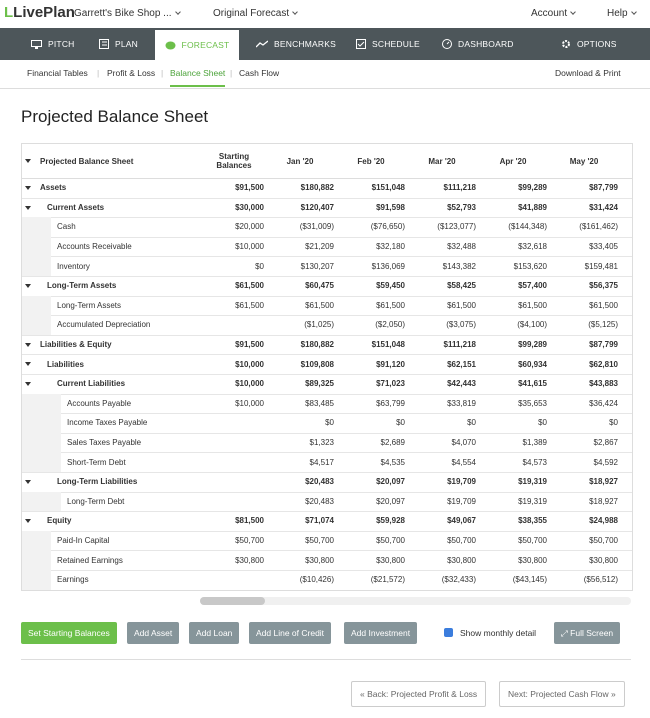 The width and height of the screenshot is (650, 718). I want to click on nav-item: PITCH, so click(53, 44).